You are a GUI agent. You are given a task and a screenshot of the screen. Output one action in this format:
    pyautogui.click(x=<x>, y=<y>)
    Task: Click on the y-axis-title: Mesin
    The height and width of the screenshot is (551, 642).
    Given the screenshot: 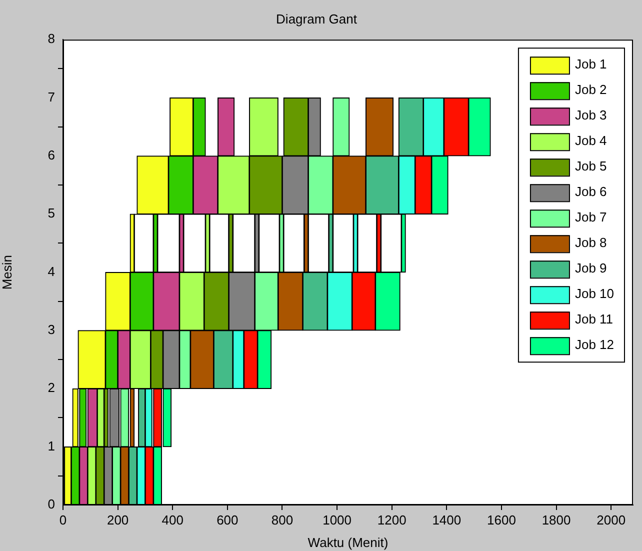 What is the action you would take?
    pyautogui.click(x=7, y=272)
    